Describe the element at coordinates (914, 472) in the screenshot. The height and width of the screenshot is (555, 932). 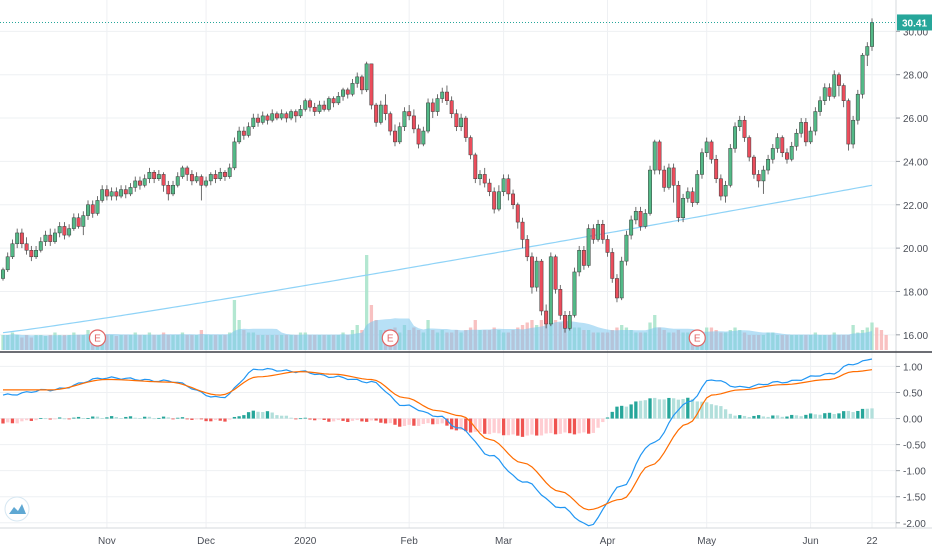
I see `macd-tick-label: -1.00` at that location.